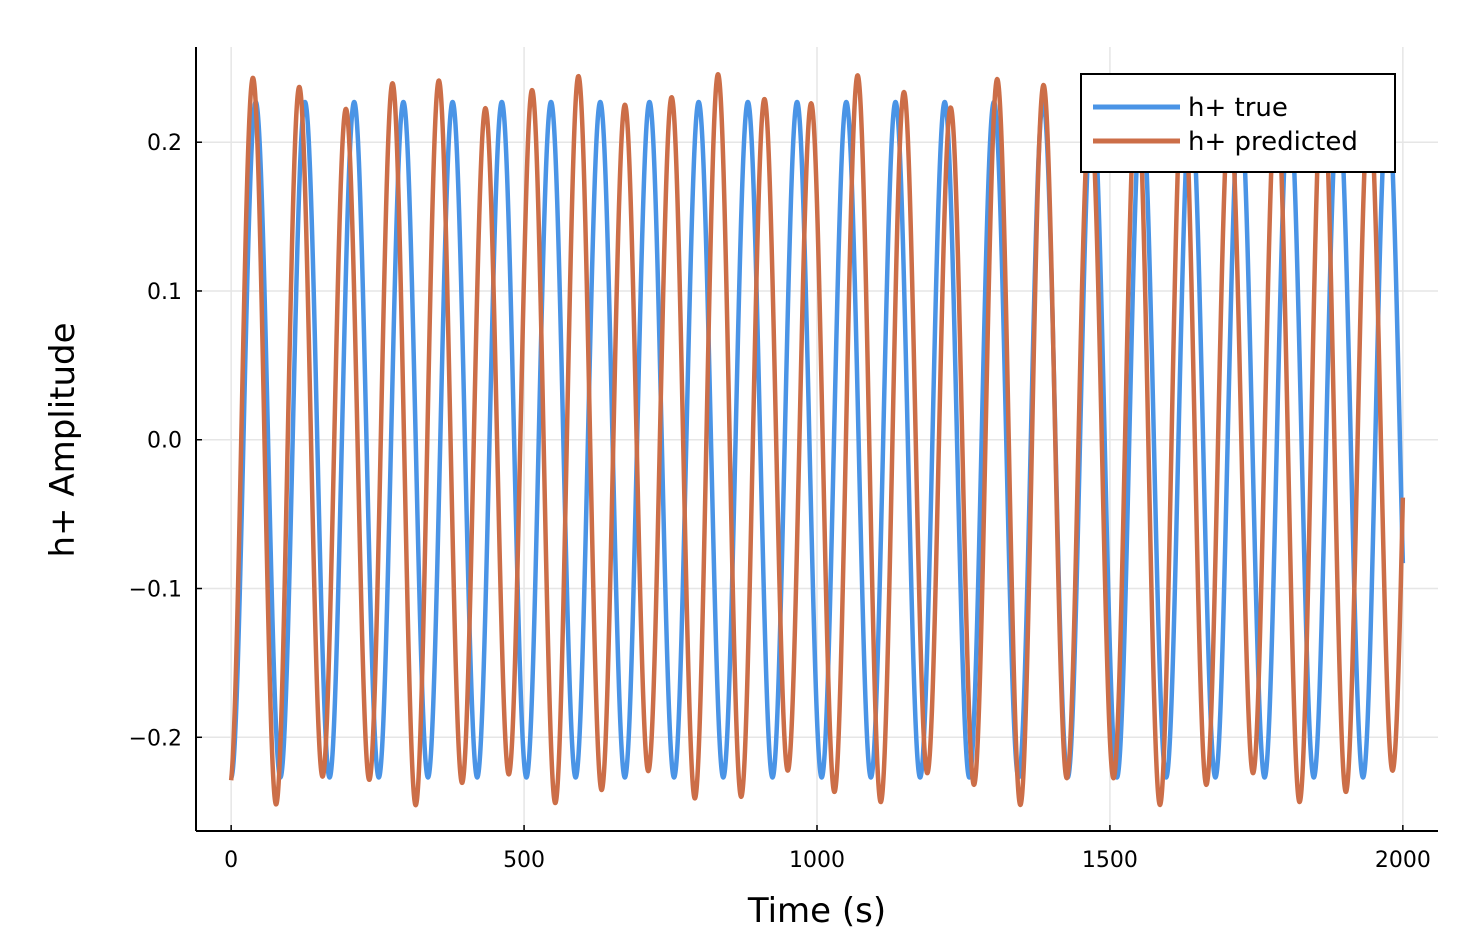 The height and width of the screenshot is (942, 1464). I want to click on y-axis-label: h+ Amplitude, so click(63, 439).